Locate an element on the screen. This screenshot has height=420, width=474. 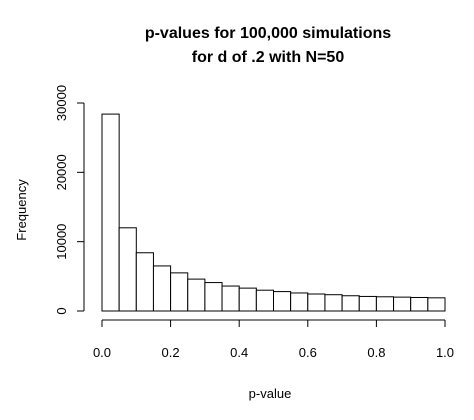
x-tick-label: 0.2 is located at coordinates (171, 352).